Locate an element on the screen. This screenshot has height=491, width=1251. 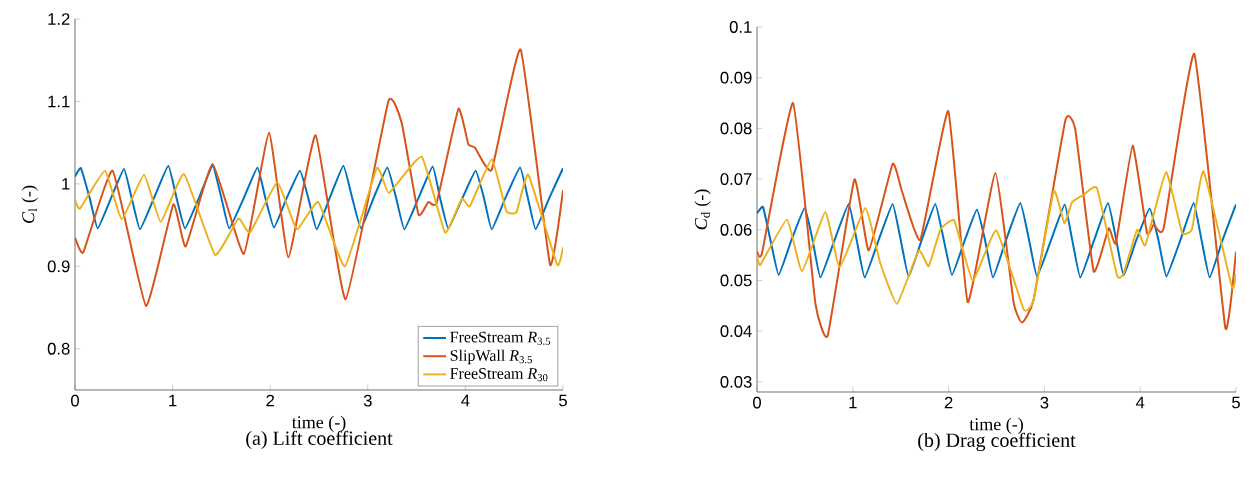
y-tick-label: 1 is located at coordinates (66, 184).